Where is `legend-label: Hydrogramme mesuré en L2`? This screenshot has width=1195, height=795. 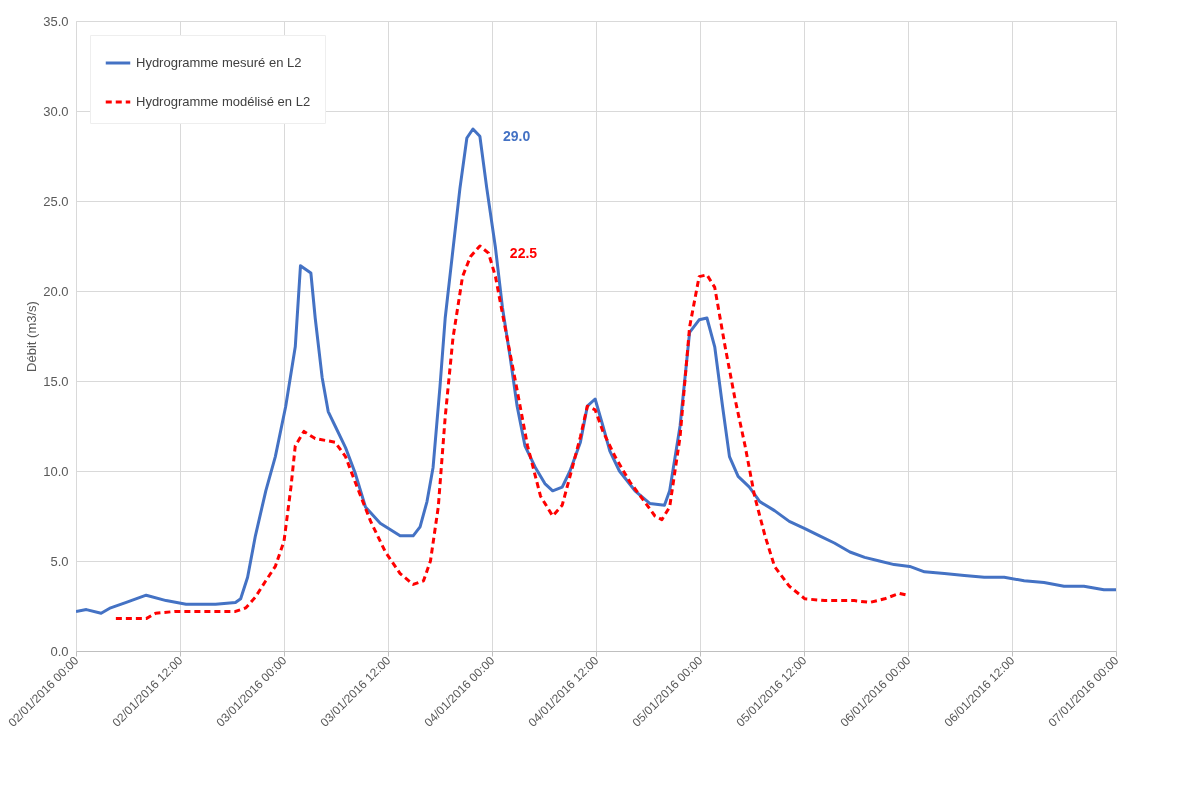 legend-label: Hydrogramme mesuré en L2 is located at coordinates (219, 62).